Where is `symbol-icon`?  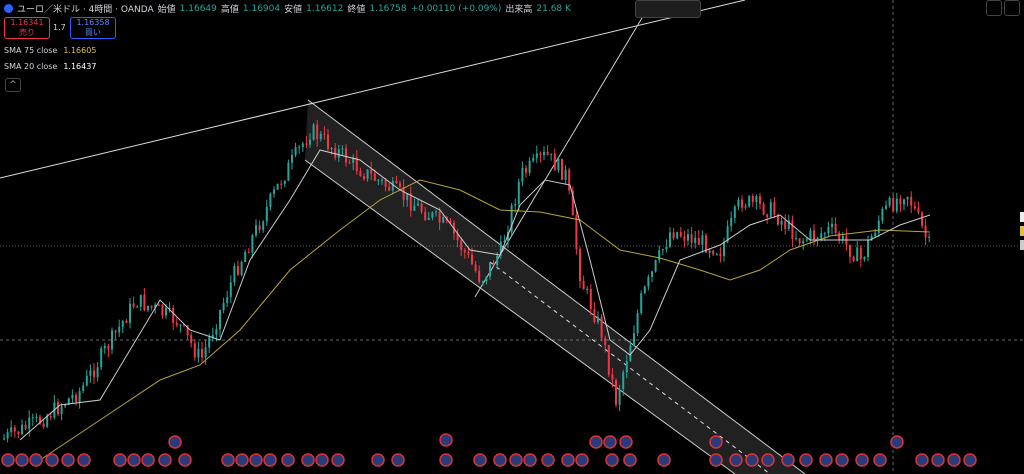
symbol-icon is located at coordinates (8, 8).